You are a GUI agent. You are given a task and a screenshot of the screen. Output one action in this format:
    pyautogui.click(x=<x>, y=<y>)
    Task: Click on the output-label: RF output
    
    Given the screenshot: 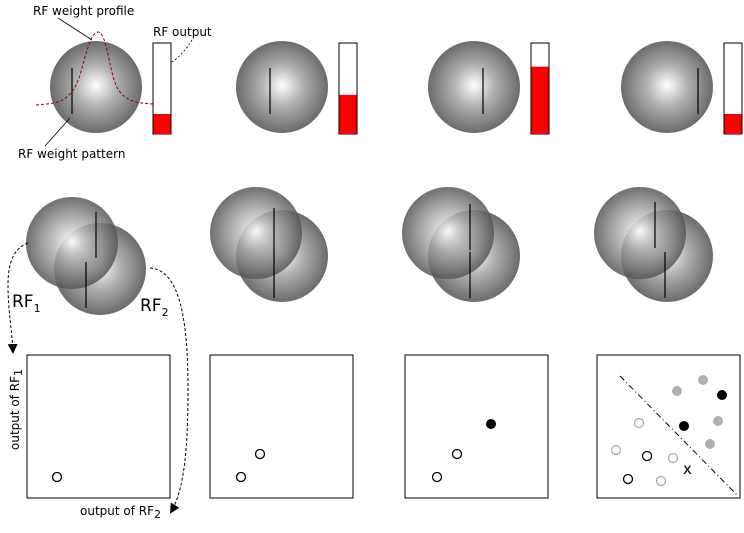 What is the action you would take?
    pyautogui.click(x=182, y=32)
    